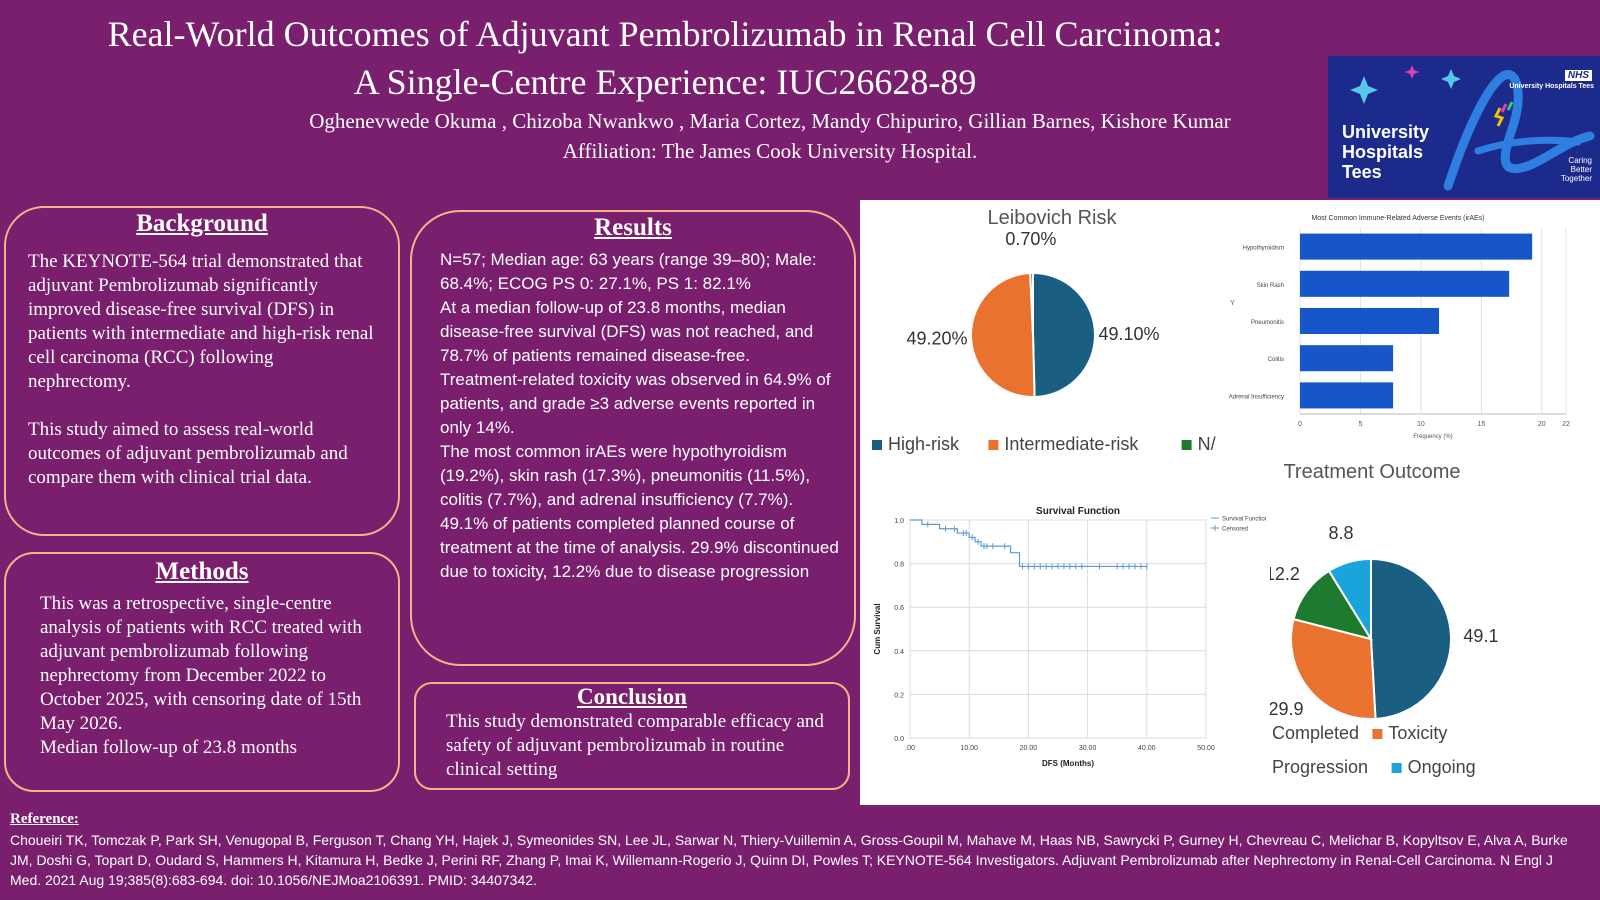  What do you see at coordinates (1285, 574) in the screenshot?
I see `pie-label: 12.2` at bounding box center [1285, 574].